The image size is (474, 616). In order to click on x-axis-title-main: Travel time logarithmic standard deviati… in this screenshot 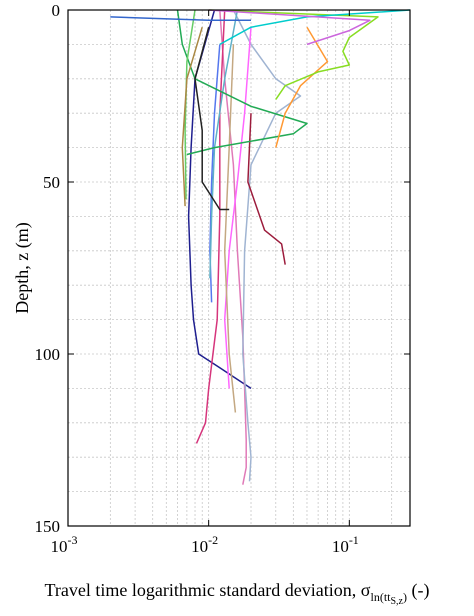, I will do `click(208, 590)`.